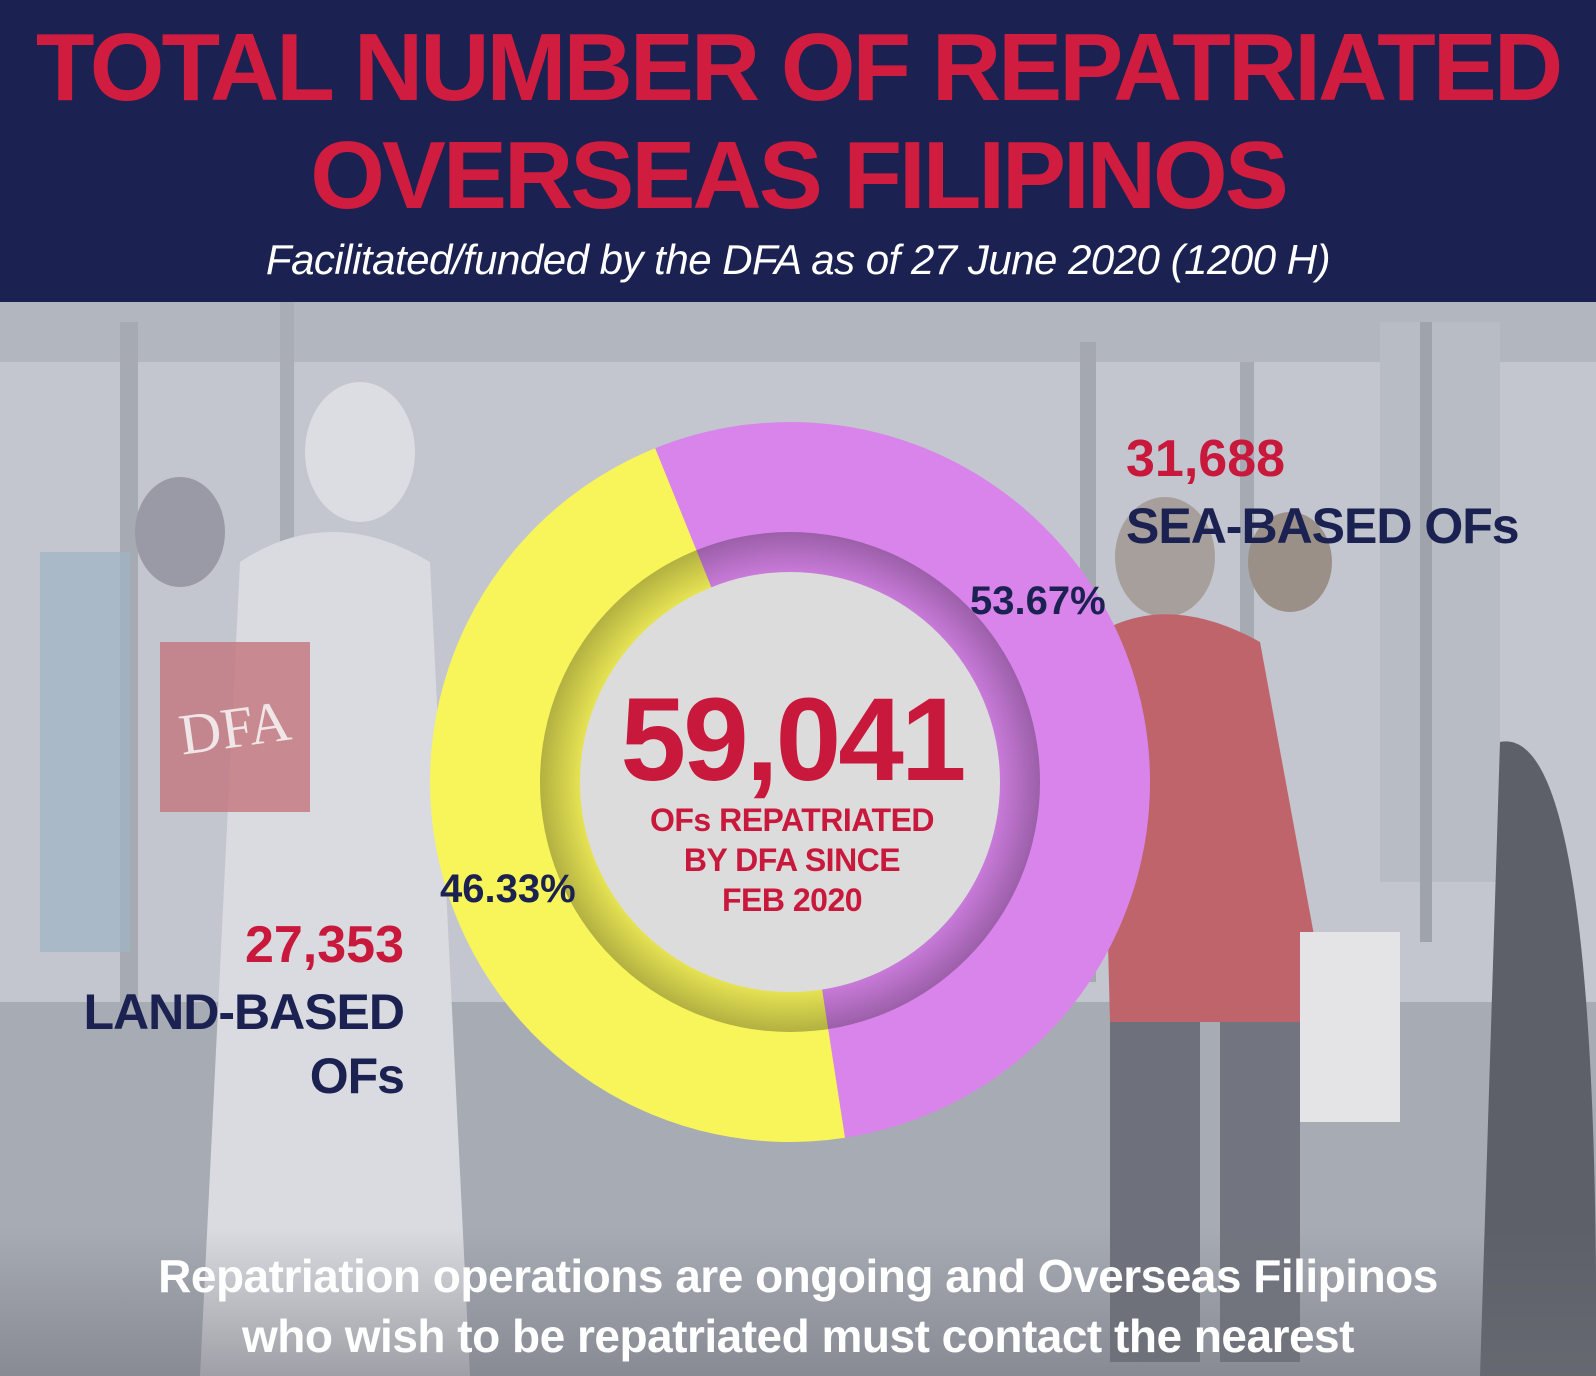  I want to click on sea-based-percent-label: 53.67%, so click(1038, 601).